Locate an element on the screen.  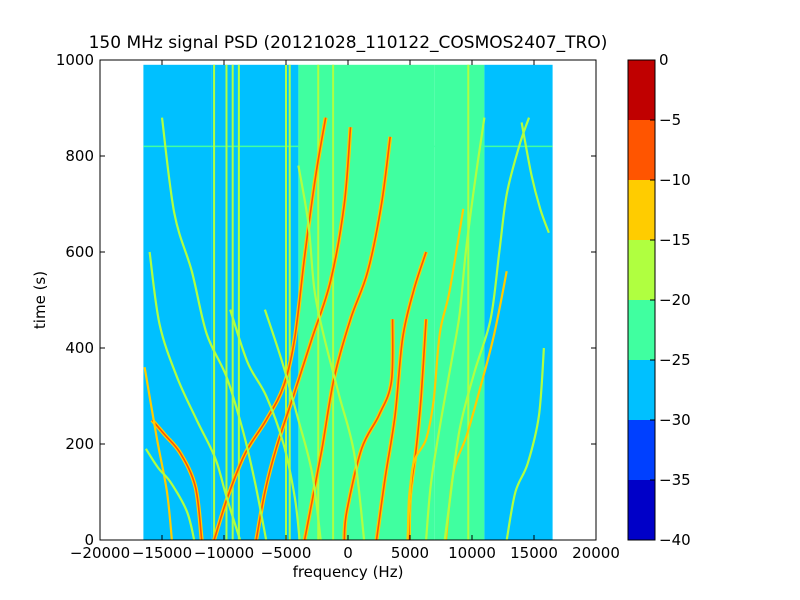
colorbar-tick-label: −35 is located at coordinates (675, 480).